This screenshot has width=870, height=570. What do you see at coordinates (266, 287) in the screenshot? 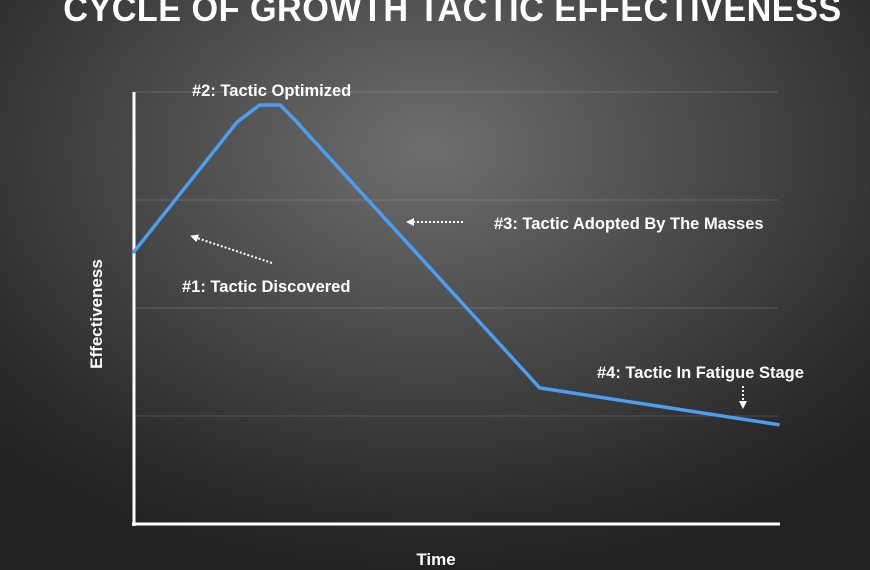
I see `annotation-1-label: #1: Tactic Discovered` at bounding box center [266, 287].